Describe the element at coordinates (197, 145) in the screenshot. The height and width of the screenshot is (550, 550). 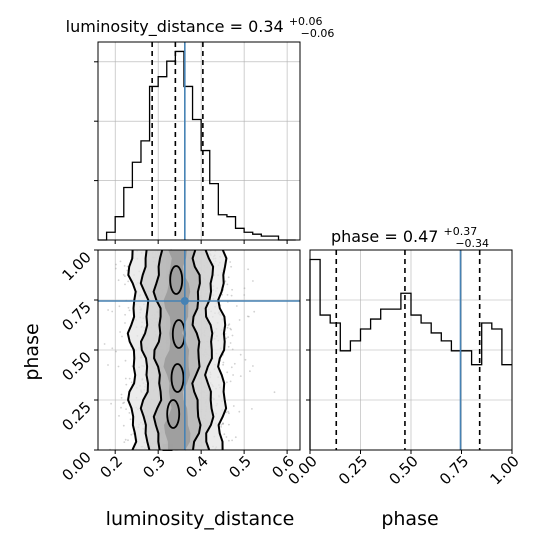
I see `luminosity-distance-histogram` at that location.